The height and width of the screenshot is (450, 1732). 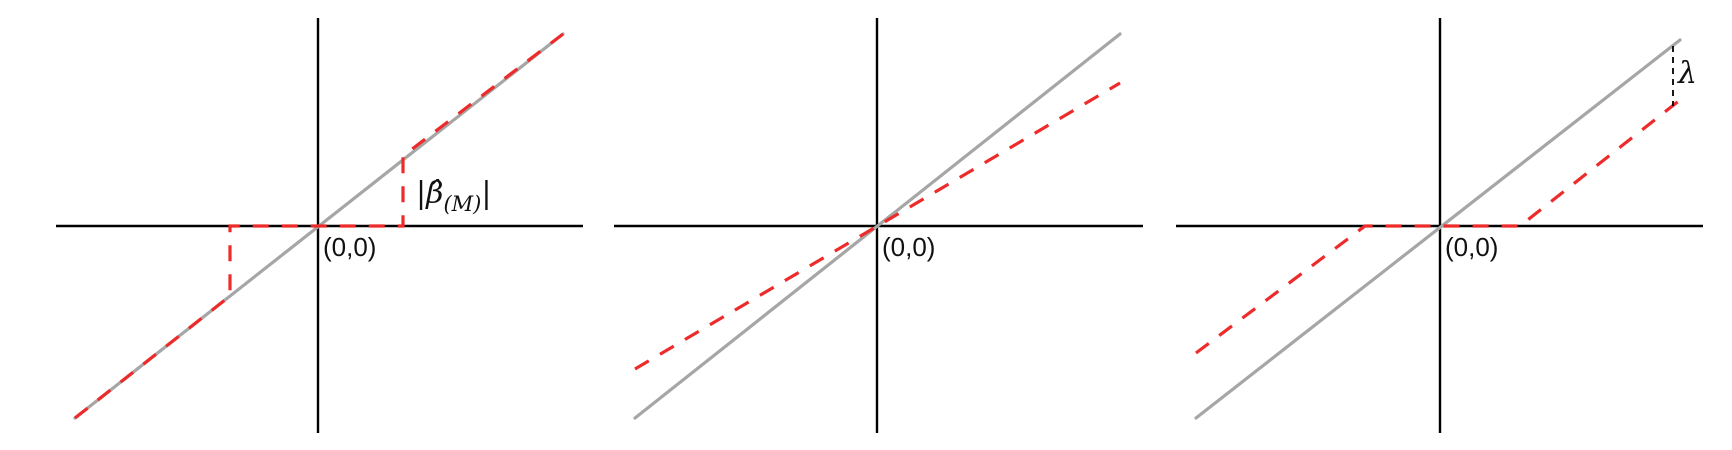 What do you see at coordinates (421, 193) in the screenshot?
I see `abs-bar-left: |` at bounding box center [421, 193].